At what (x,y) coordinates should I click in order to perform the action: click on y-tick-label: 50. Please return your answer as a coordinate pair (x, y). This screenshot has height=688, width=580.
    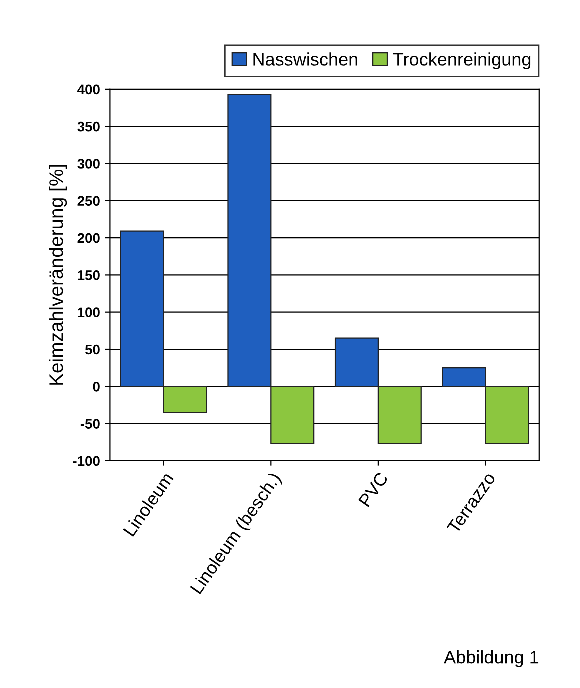
    Looking at the image, I should click on (92, 349).